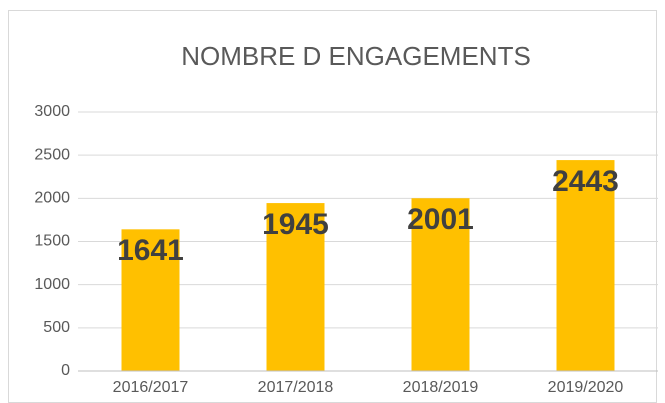 The height and width of the screenshot is (403, 665). Describe the element at coordinates (441, 387) in the screenshot. I see `x-tick-label: 2018/2019` at that location.